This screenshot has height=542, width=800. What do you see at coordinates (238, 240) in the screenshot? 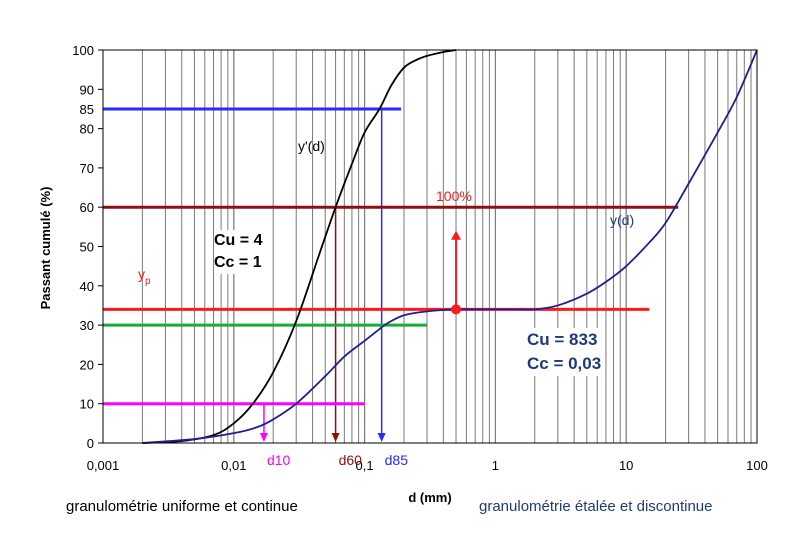
I see `cu-left: Cu = 4` at bounding box center [238, 240].